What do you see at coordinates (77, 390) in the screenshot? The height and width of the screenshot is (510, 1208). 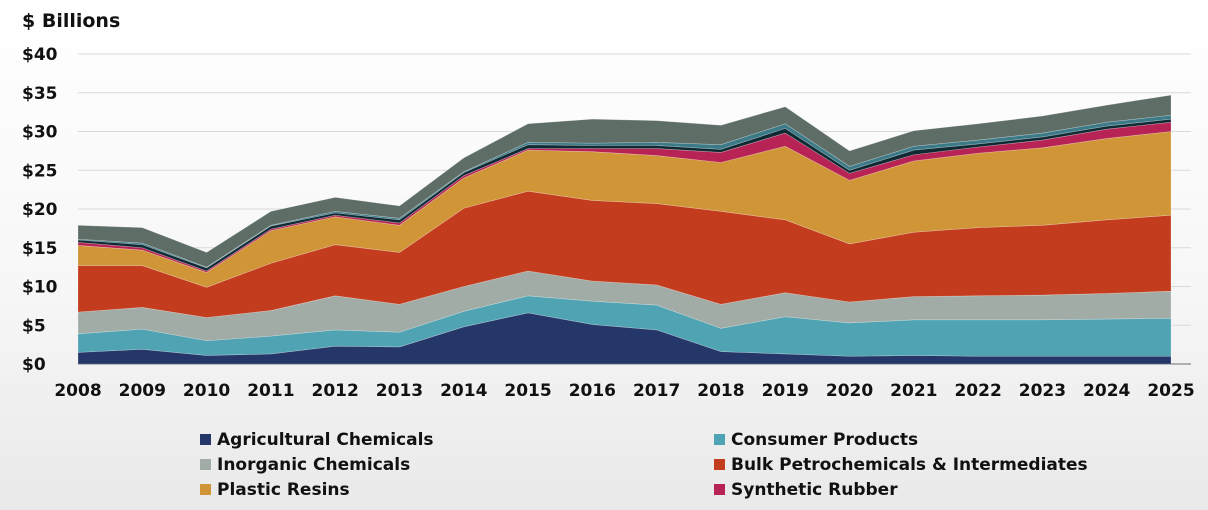 I see `x-tick-label: 2008` at bounding box center [77, 390].